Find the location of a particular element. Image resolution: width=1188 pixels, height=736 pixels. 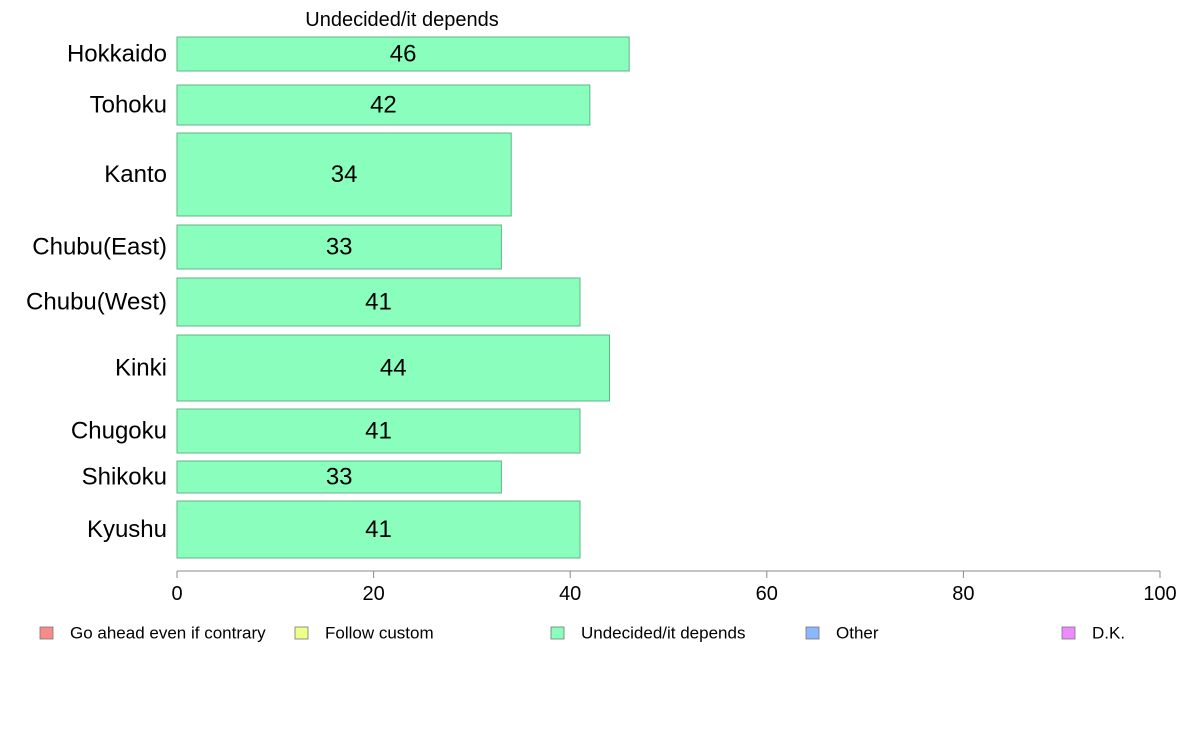

bar-chugoku is located at coordinates (378, 431).